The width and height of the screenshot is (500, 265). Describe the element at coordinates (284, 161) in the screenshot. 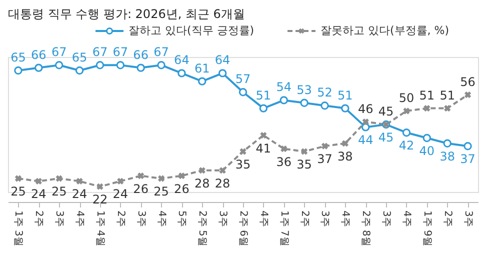

I see `data-label: 36` at that location.